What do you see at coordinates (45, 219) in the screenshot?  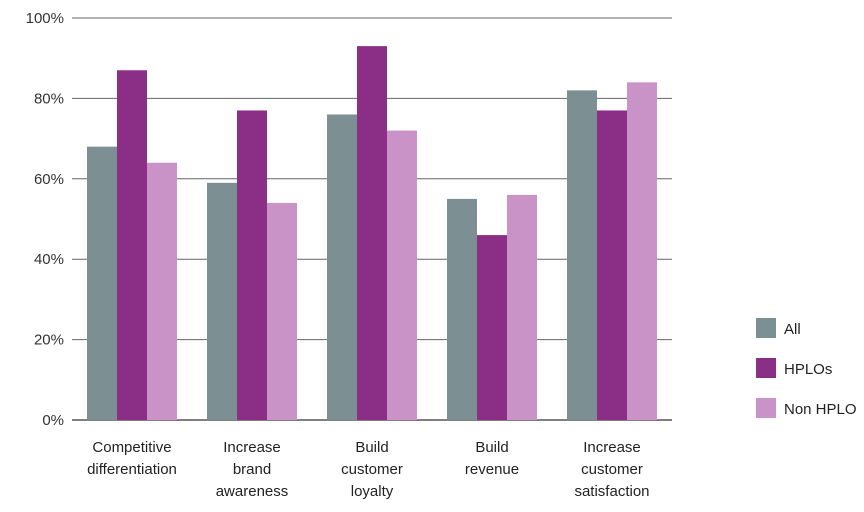 I see `y-axis-ticks: 0% 20% 40% 60% 80% 100%` at bounding box center [45, 219].